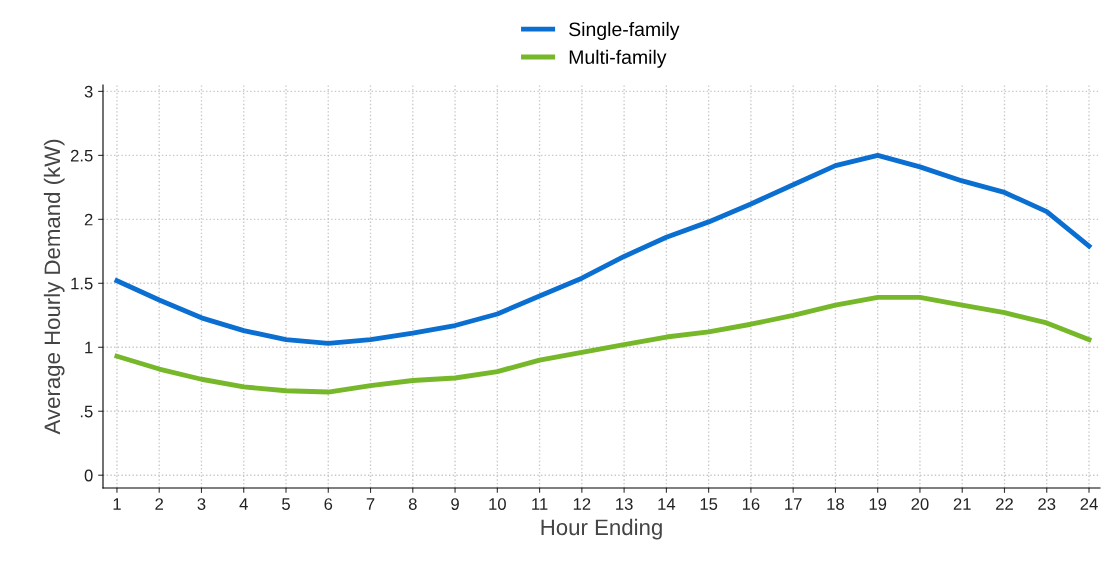 Image resolution: width=1104 pixels, height=565 pixels. Describe the element at coordinates (86, 411) in the screenshot. I see `y-tick-label: .5` at that location.